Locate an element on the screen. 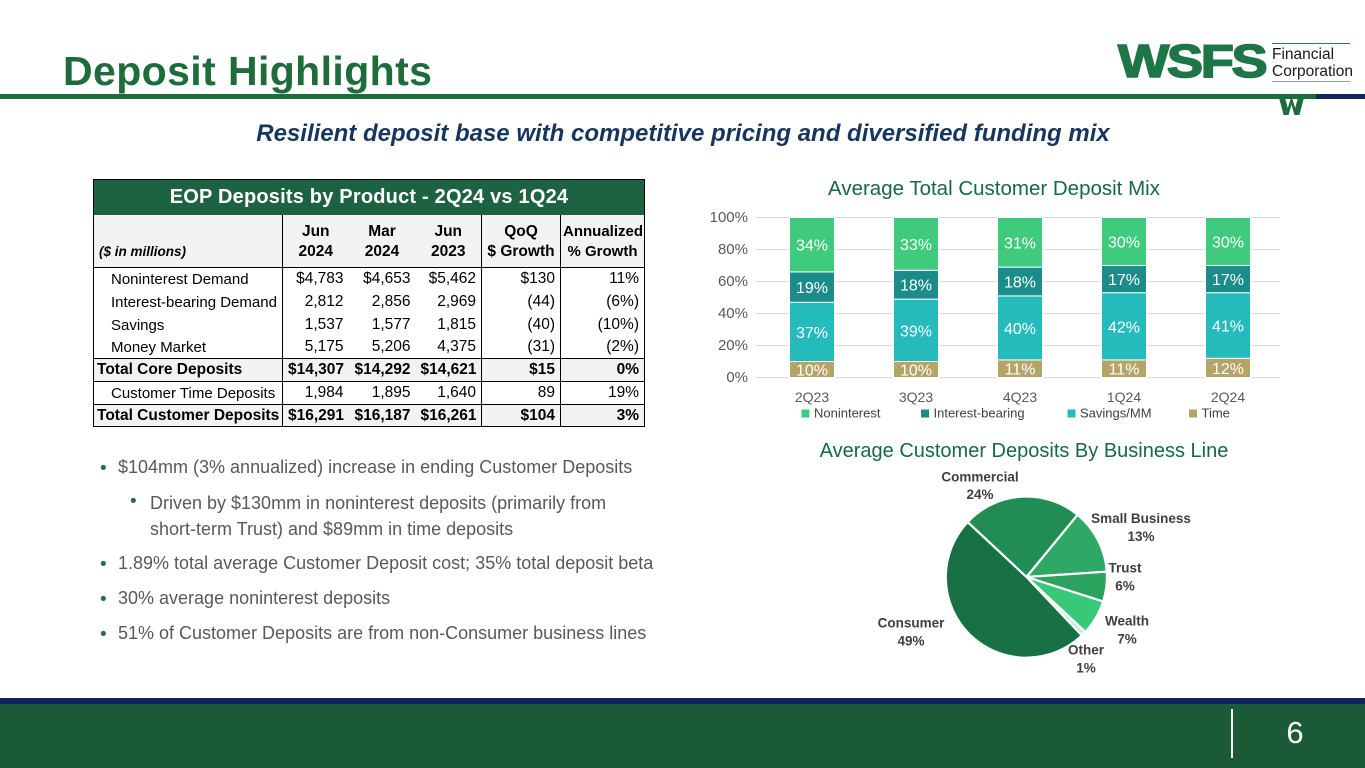 This screenshot has height=768, width=1365. svg-text: 2Q24 is located at coordinates (1228, 397).